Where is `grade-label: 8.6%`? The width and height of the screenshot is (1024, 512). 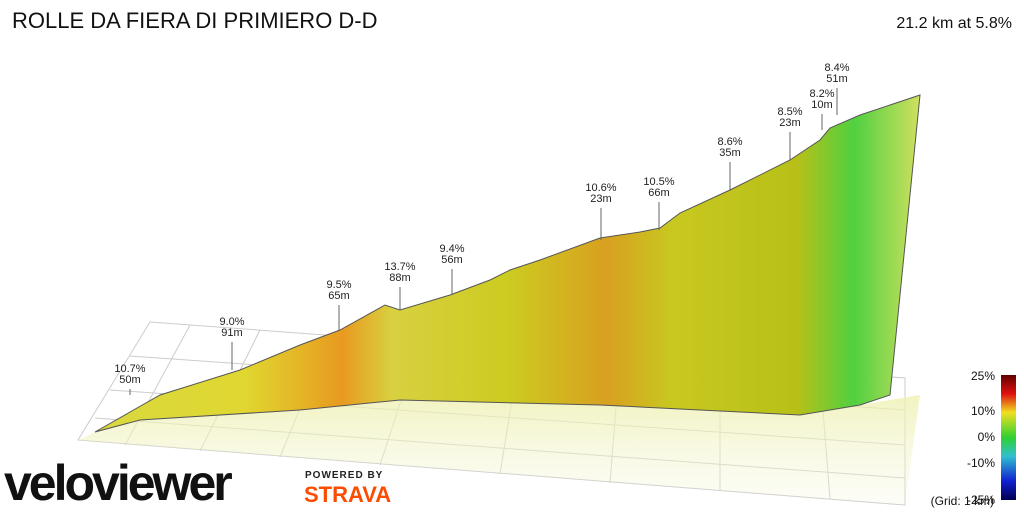
grade-label: 8.6% is located at coordinates (729, 142).